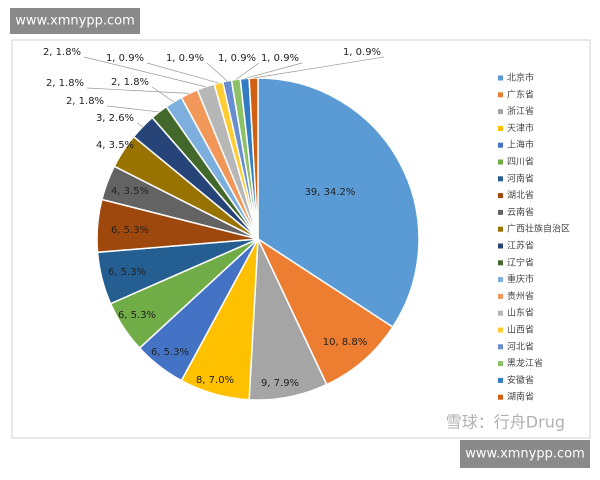 This screenshot has height=480, width=600. What do you see at coordinates (330, 192) in the screenshot?
I see `data-label: 39, 34.2%` at bounding box center [330, 192].